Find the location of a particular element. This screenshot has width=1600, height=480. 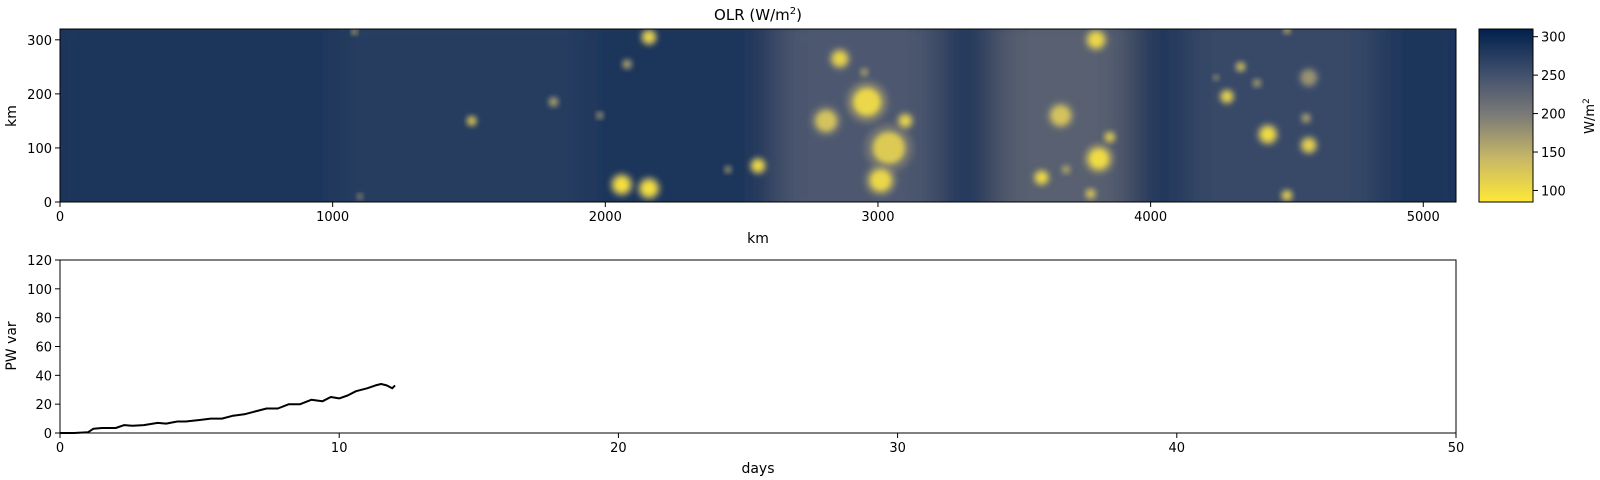

colorbar-ticks: 100 150 200 250 300 is located at coordinates (1549, 115).